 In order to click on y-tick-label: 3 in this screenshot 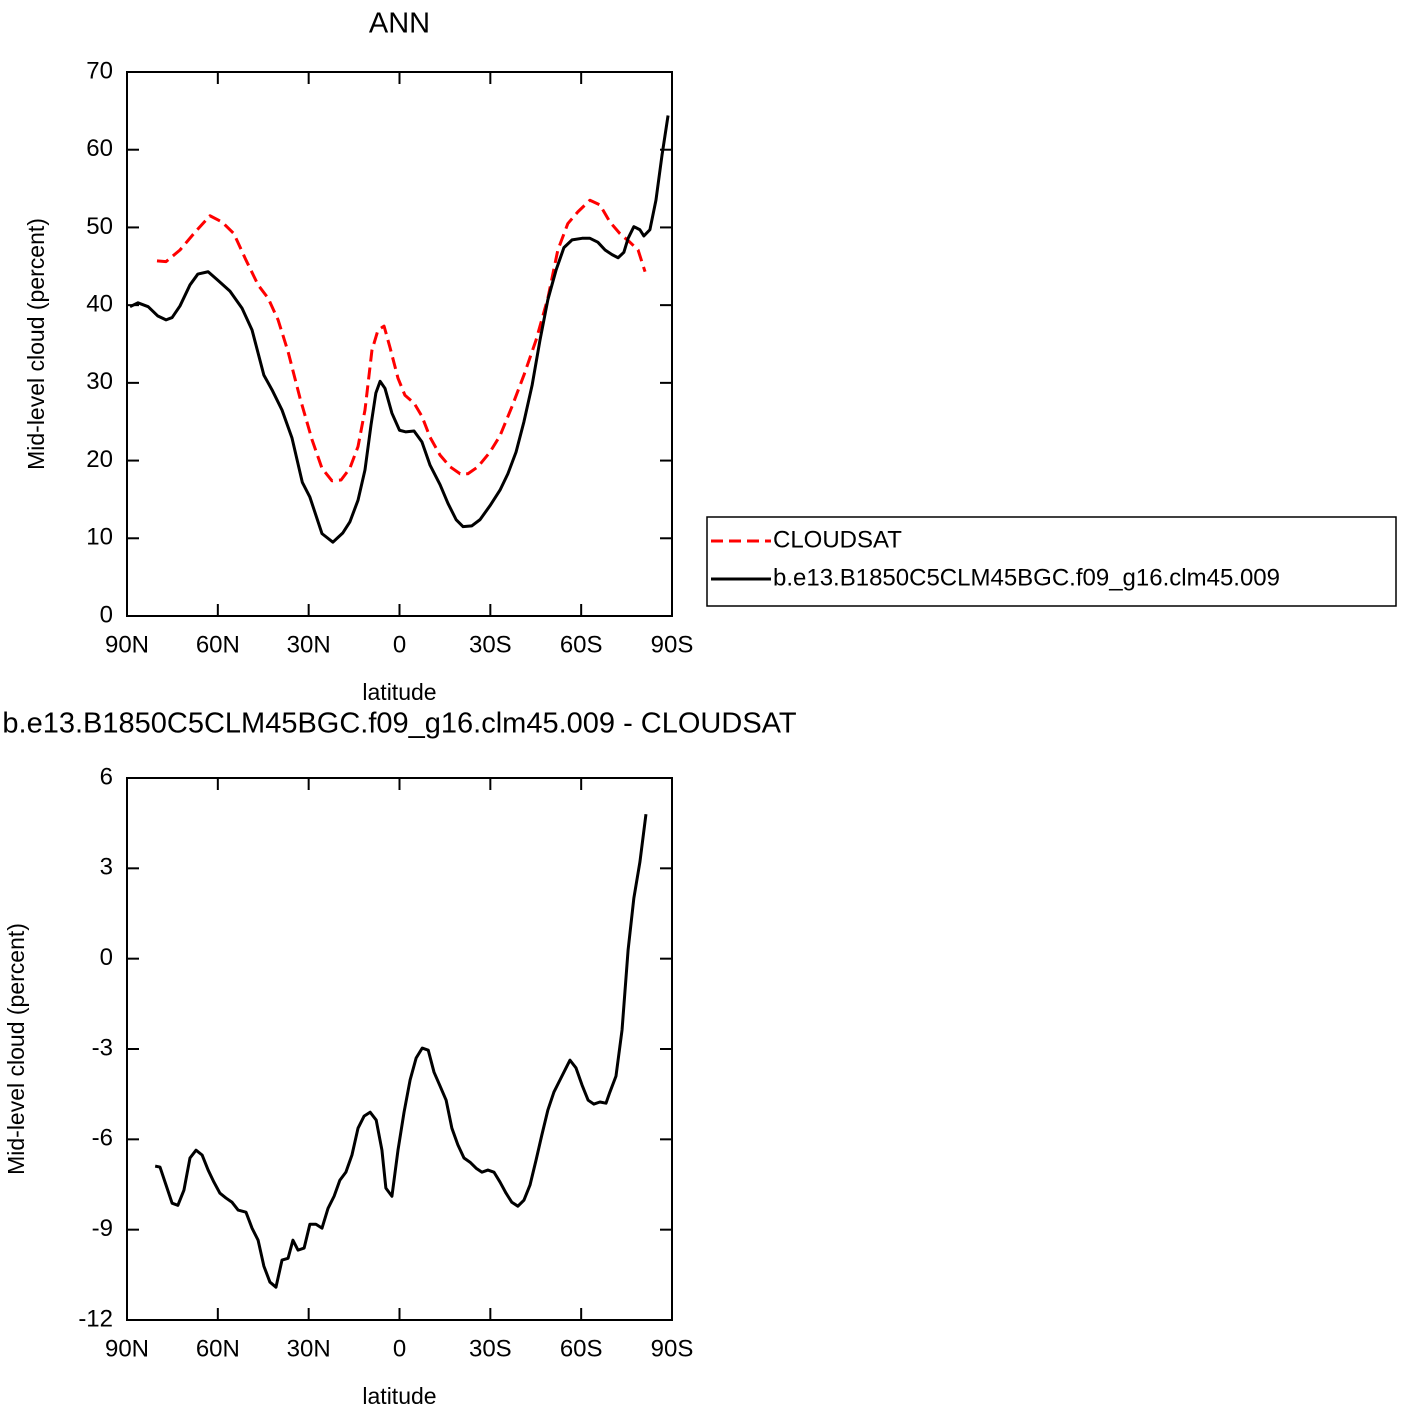, I will do `click(106, 867)`.